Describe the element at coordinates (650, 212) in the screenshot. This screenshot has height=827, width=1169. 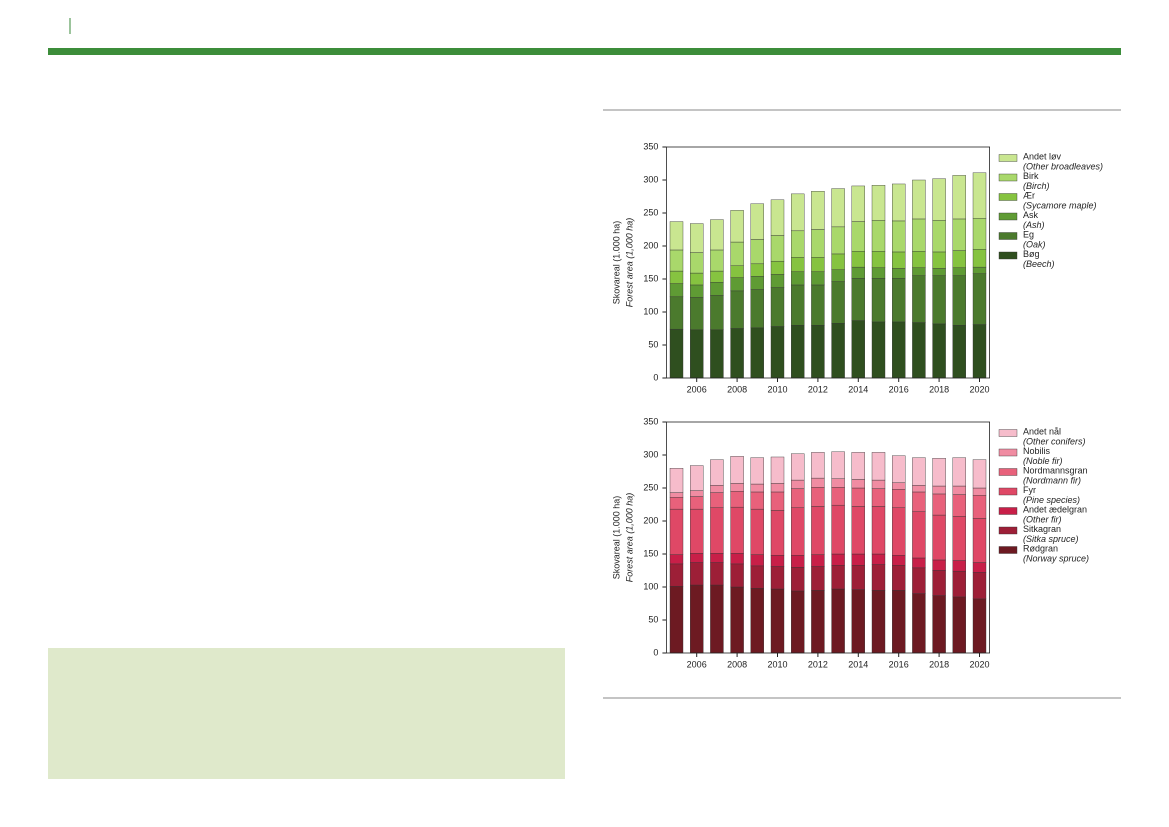
I see `y-tick-label: 250` at that location.